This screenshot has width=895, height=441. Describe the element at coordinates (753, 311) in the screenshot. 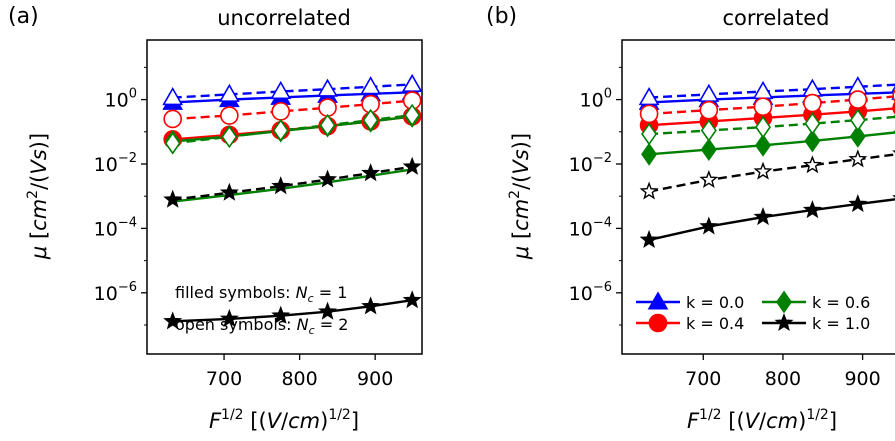

I see `legend: k = 0.0 k = 0.6 k = 0.4 k = 1.0` at that location.